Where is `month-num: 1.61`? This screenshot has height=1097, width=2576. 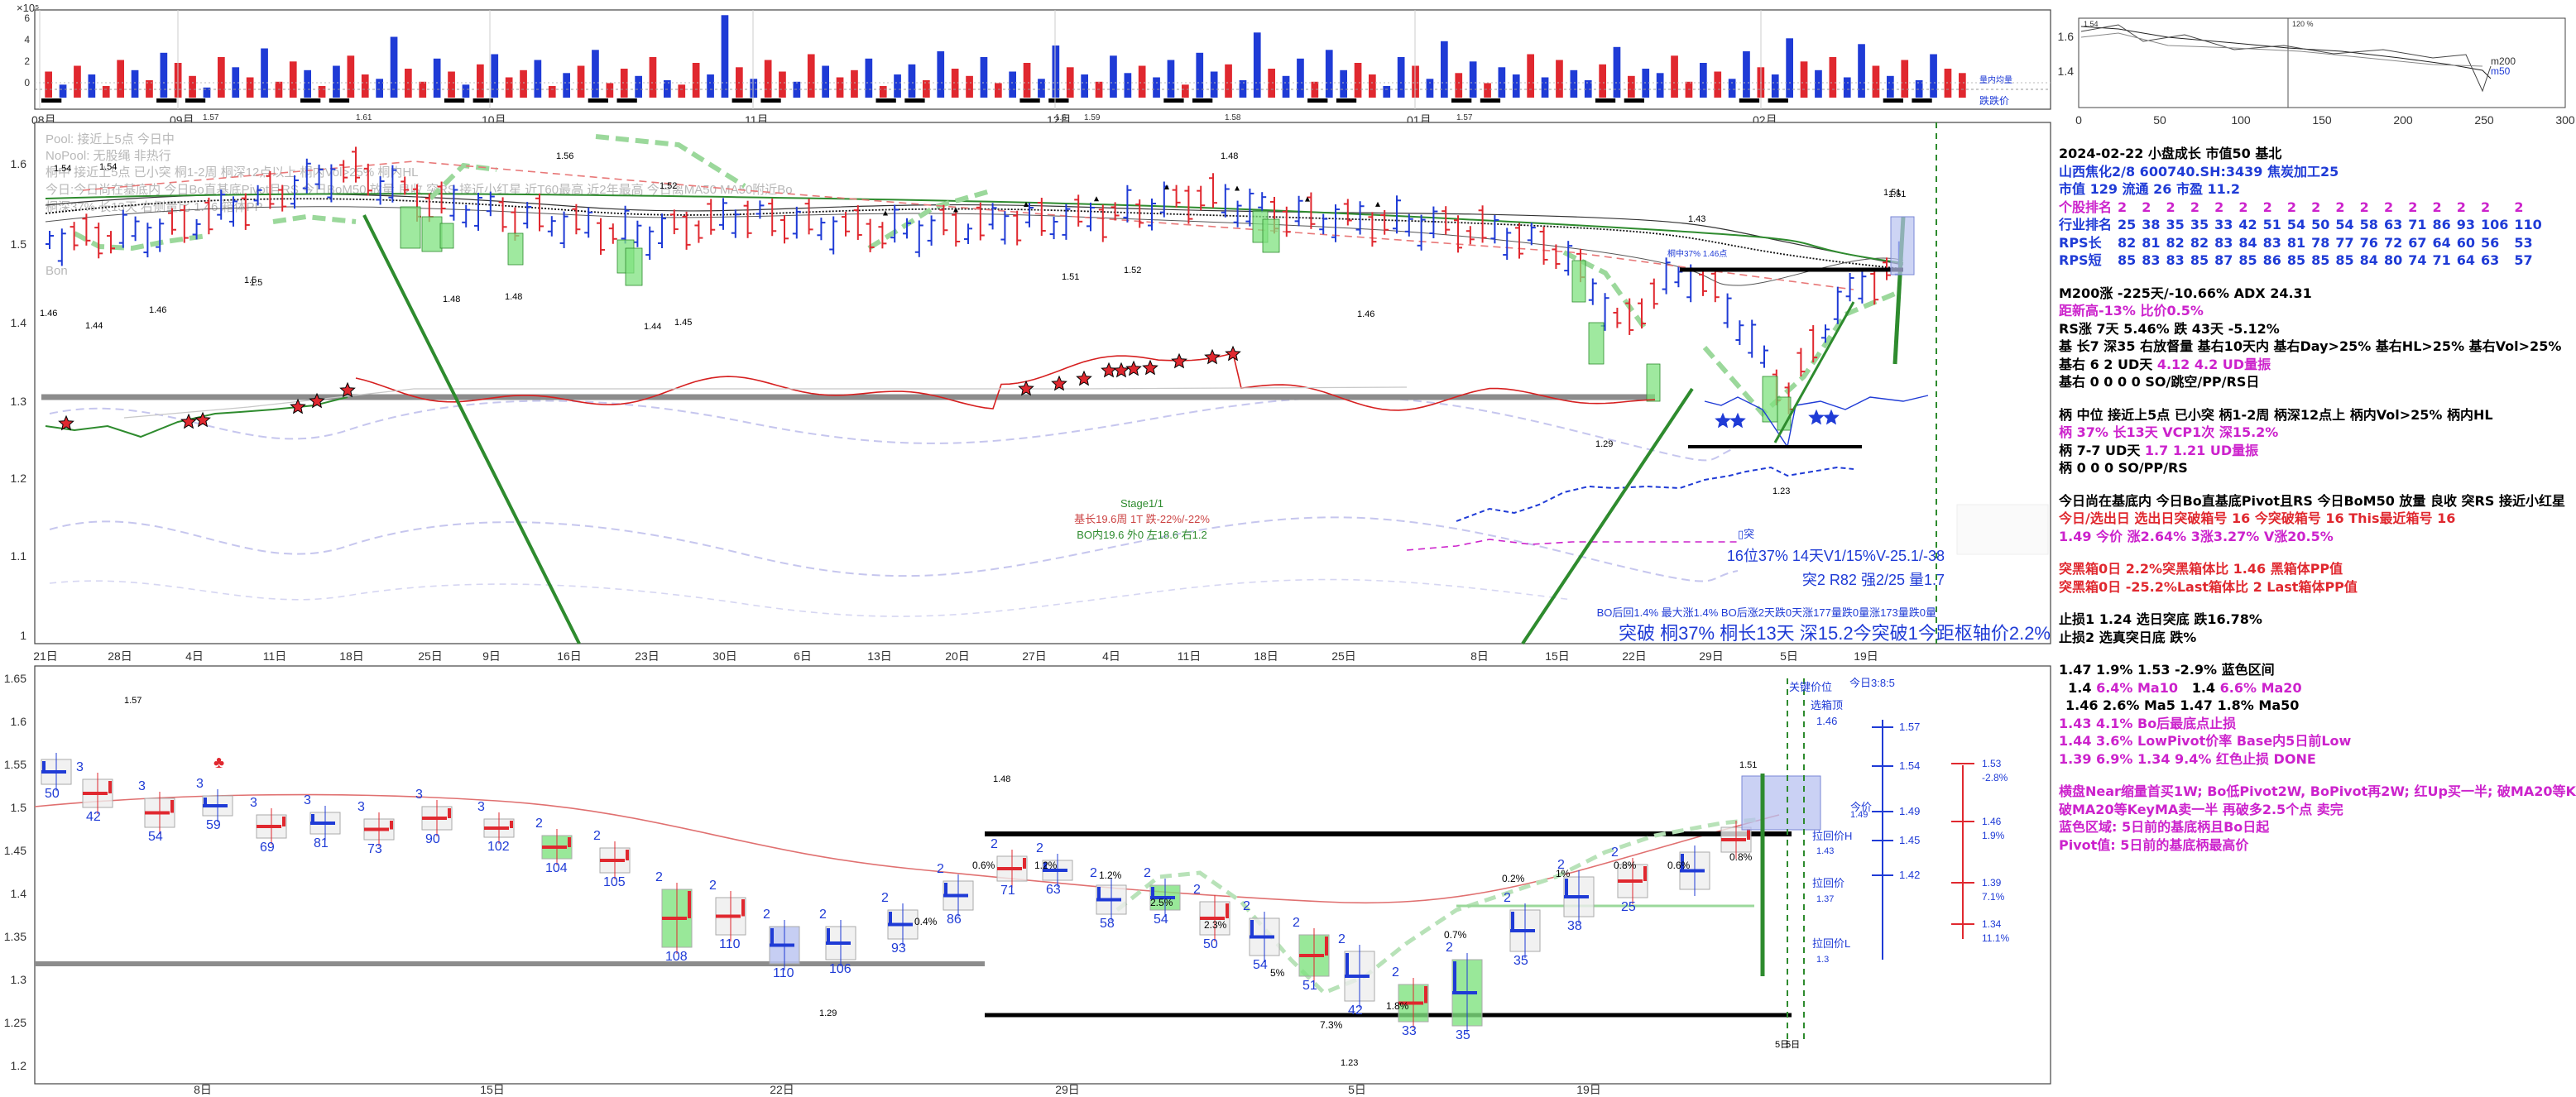 month-num: 1.61 is located at coordinates (364, 117).